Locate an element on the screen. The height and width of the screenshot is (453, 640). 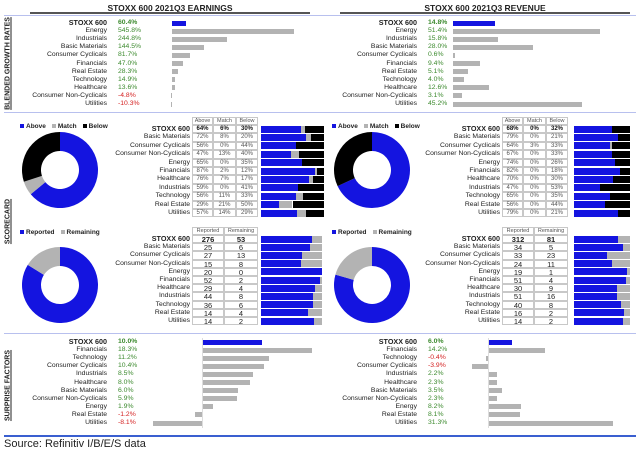
scorecard-cell-match: 6% is located at coordinates (224, 129).